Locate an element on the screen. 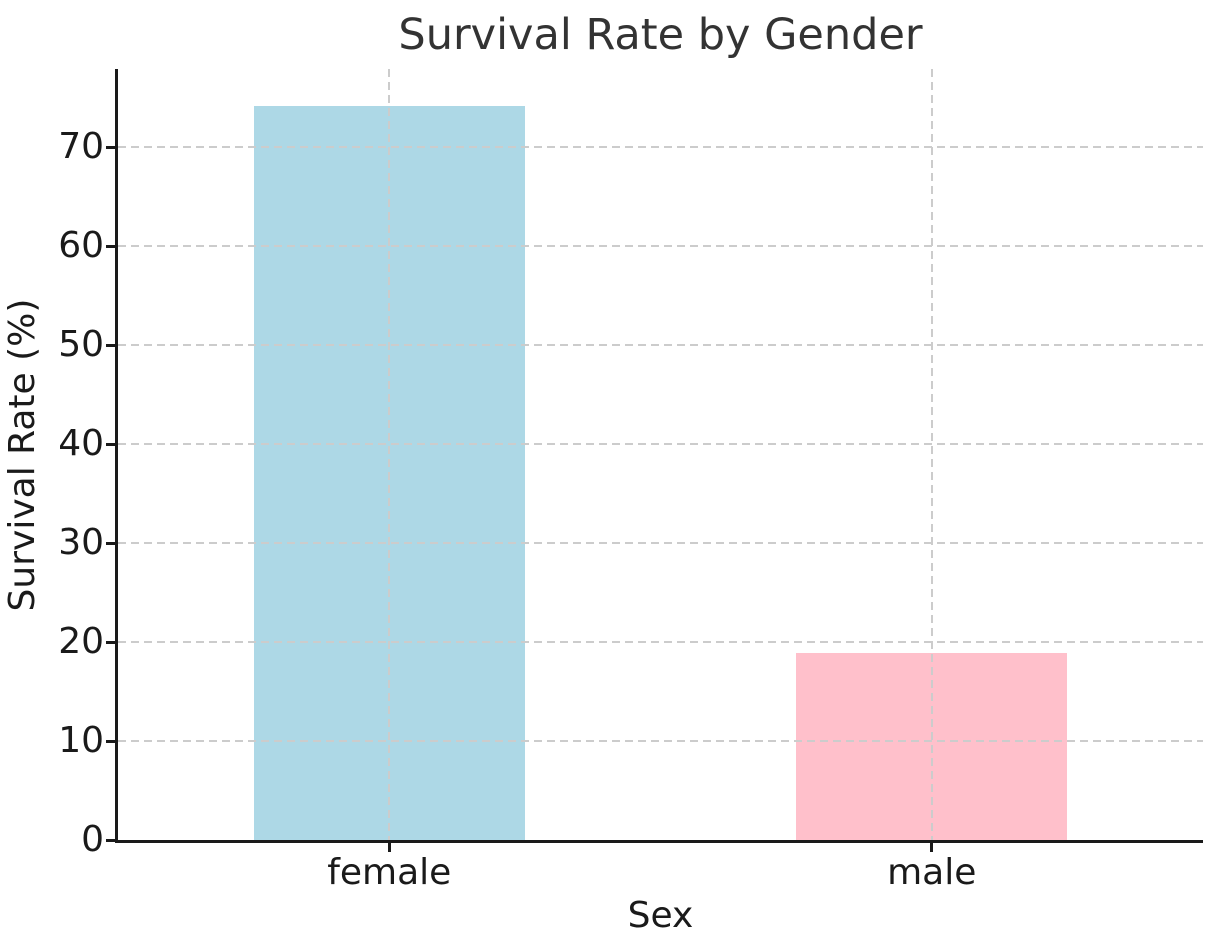  y-tick-label-60: 60 is located at coordinates (81, 246).